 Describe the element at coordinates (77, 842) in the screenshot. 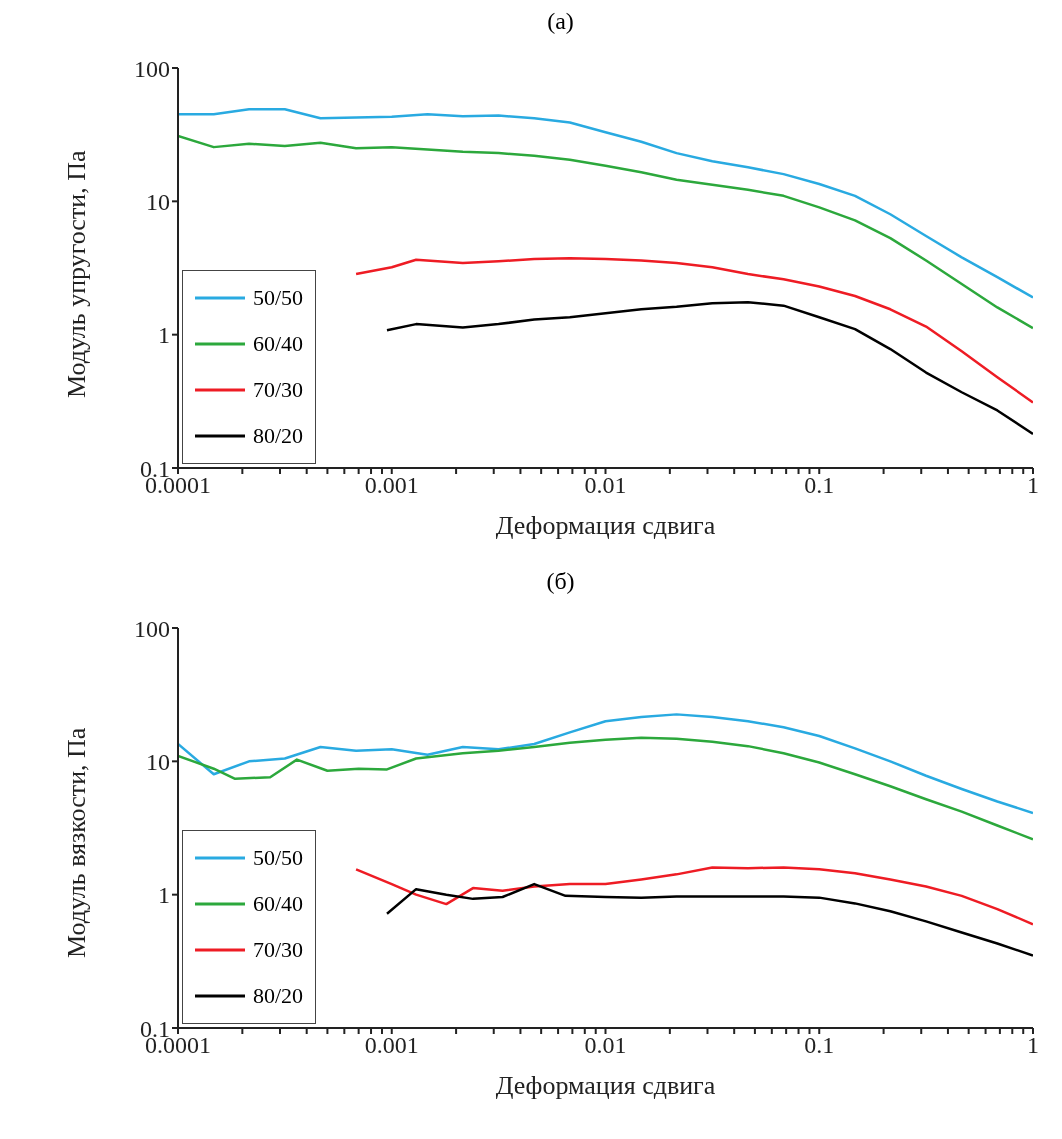

I see `y-axis-title: Модуль вязкости, Па` at that location.